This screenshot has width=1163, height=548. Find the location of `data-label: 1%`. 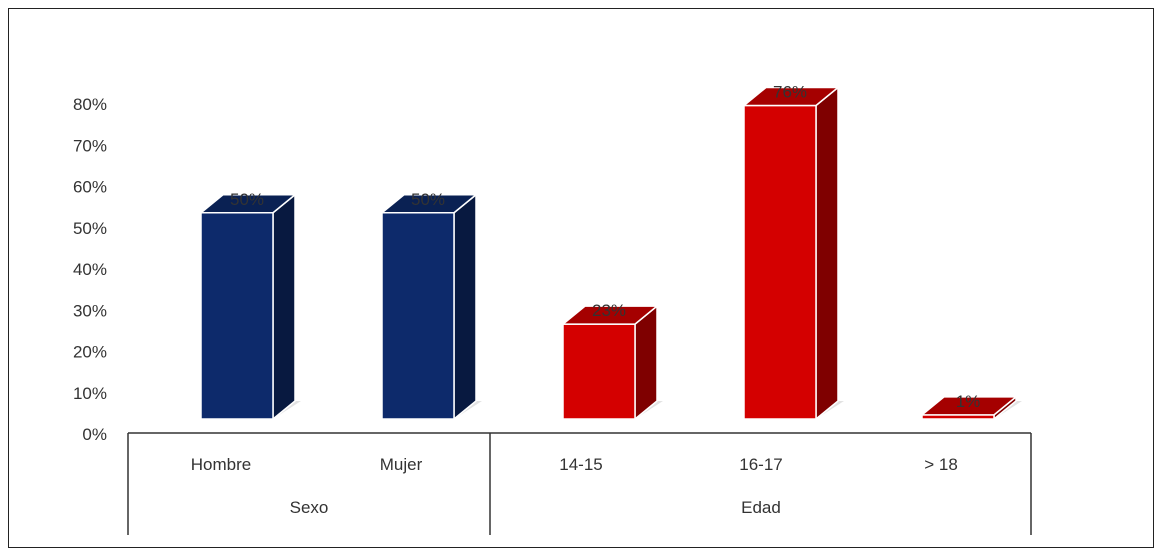

data-label: 1% is located at coordinates (968, 401).